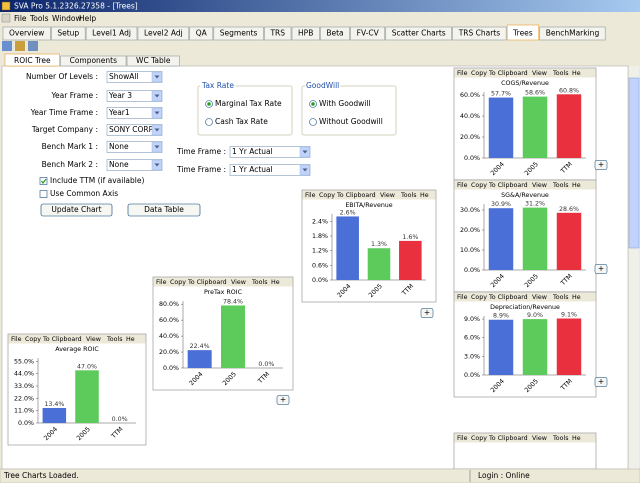 This screenshot has width=640, height=483. What do you see at coordinates (97, 180) in the screenshot?
I see `checkbox-label: Include TTM (if available)` at bounding box center [97, 180].